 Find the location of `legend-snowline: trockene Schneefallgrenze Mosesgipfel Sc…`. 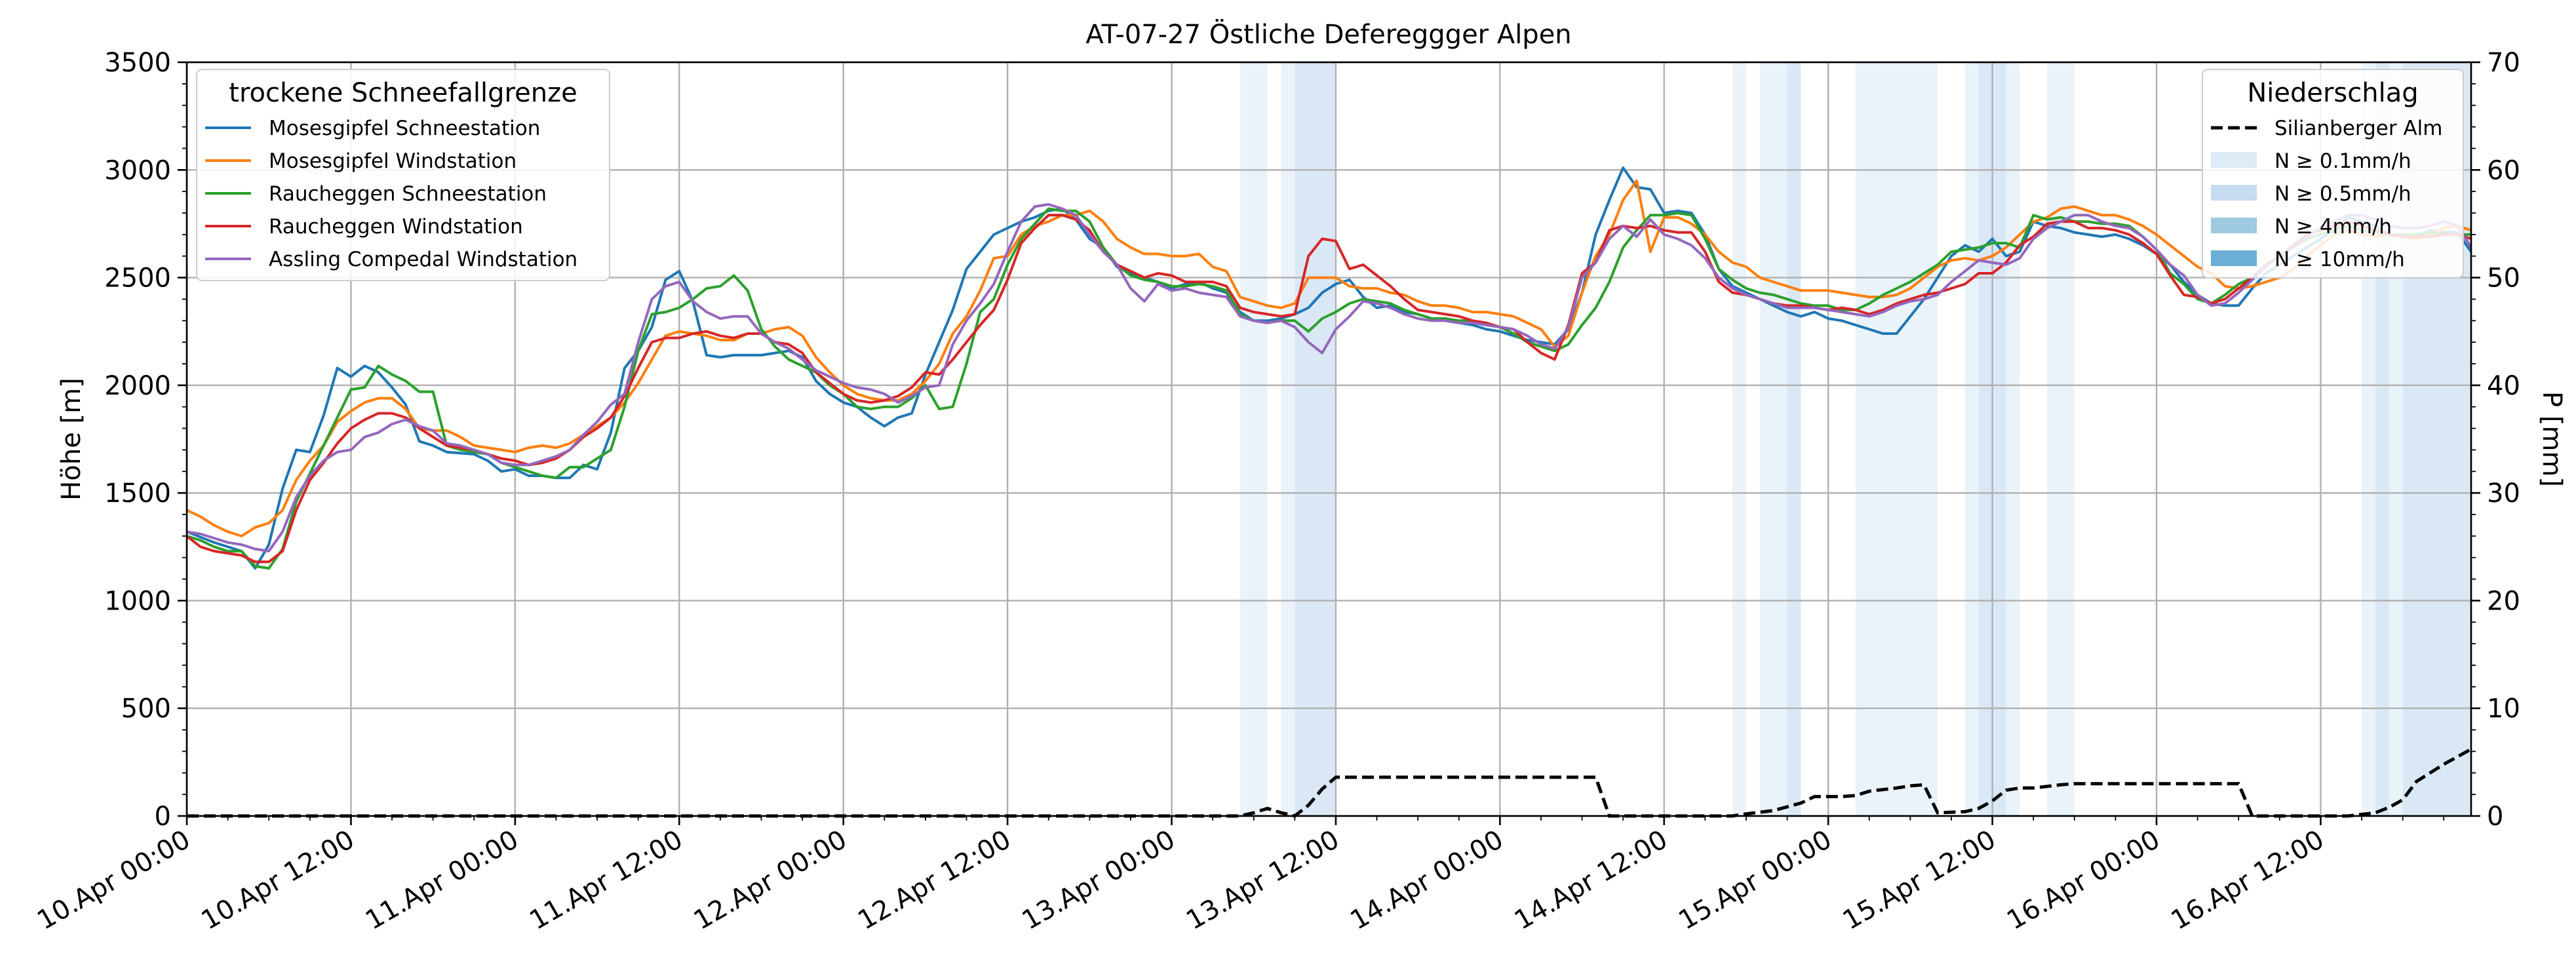

legend-snowline: trockene Schneefallgrenze Mosesgipfel Sc… is located at coordinates (403, 175).